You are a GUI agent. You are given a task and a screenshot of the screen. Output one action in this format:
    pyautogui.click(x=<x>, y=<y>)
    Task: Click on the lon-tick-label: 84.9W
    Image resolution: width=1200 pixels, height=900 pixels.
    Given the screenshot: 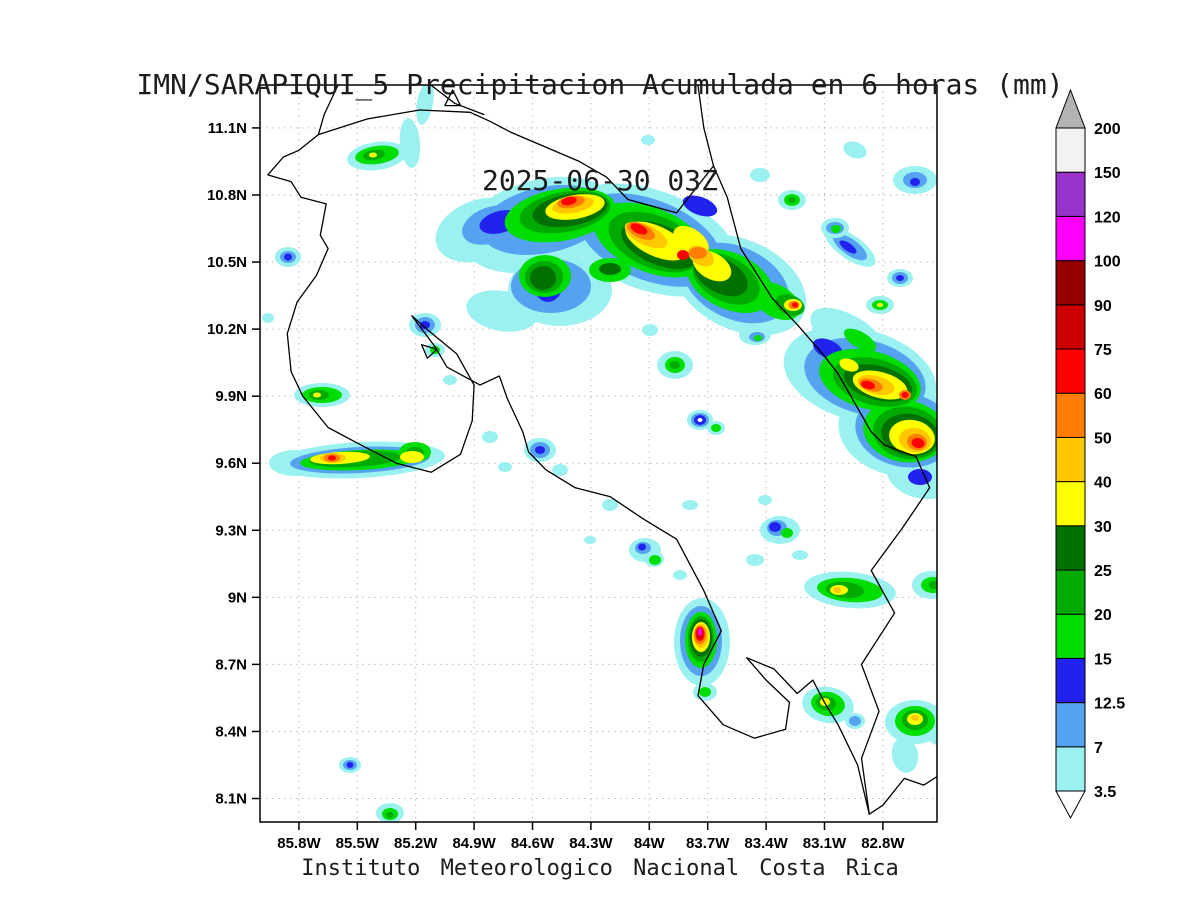 What is the action you would take?
    pyautogui.click(x=474, y=843)
    